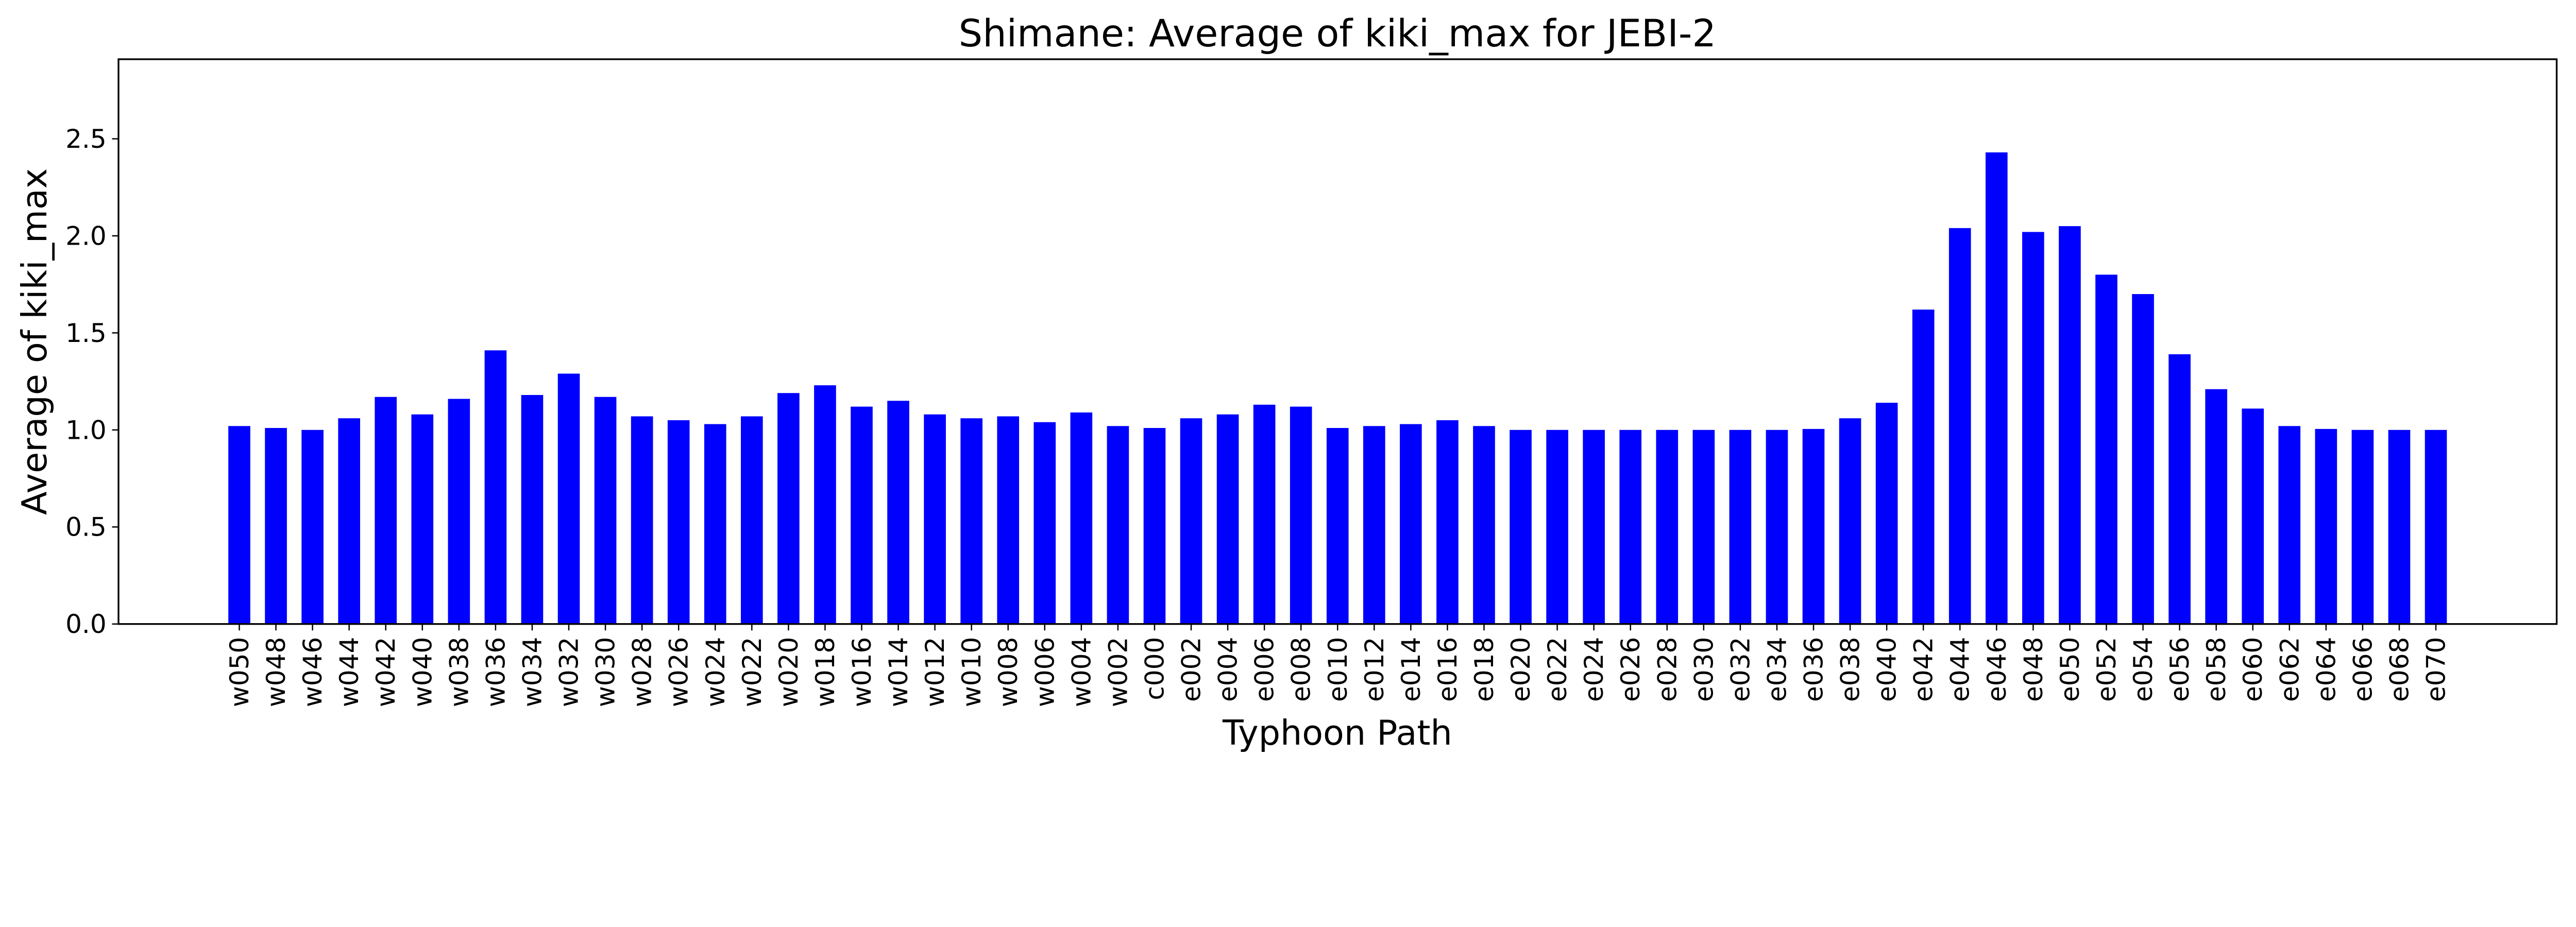  Describe the element at coordinates (1740, 669) in the screenshot. I see `x-tick-label: e032` at that location.